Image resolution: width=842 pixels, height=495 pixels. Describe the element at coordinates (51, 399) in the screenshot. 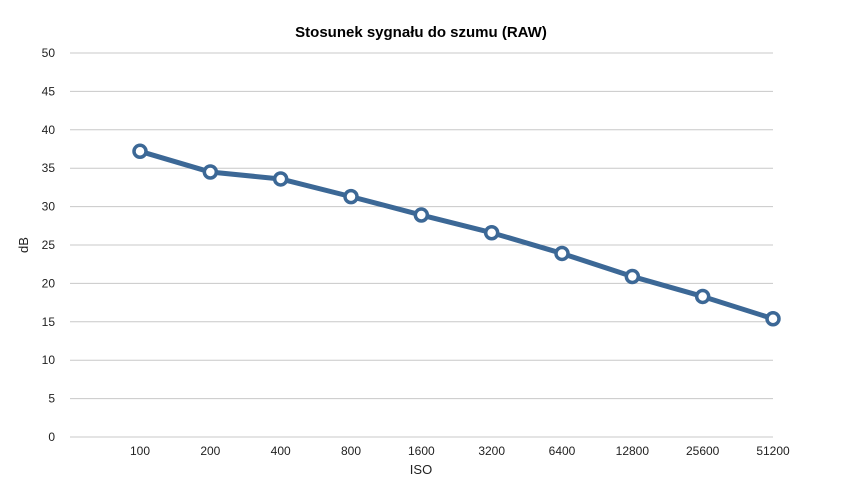

I see `y-tick-label: 5` at that location.